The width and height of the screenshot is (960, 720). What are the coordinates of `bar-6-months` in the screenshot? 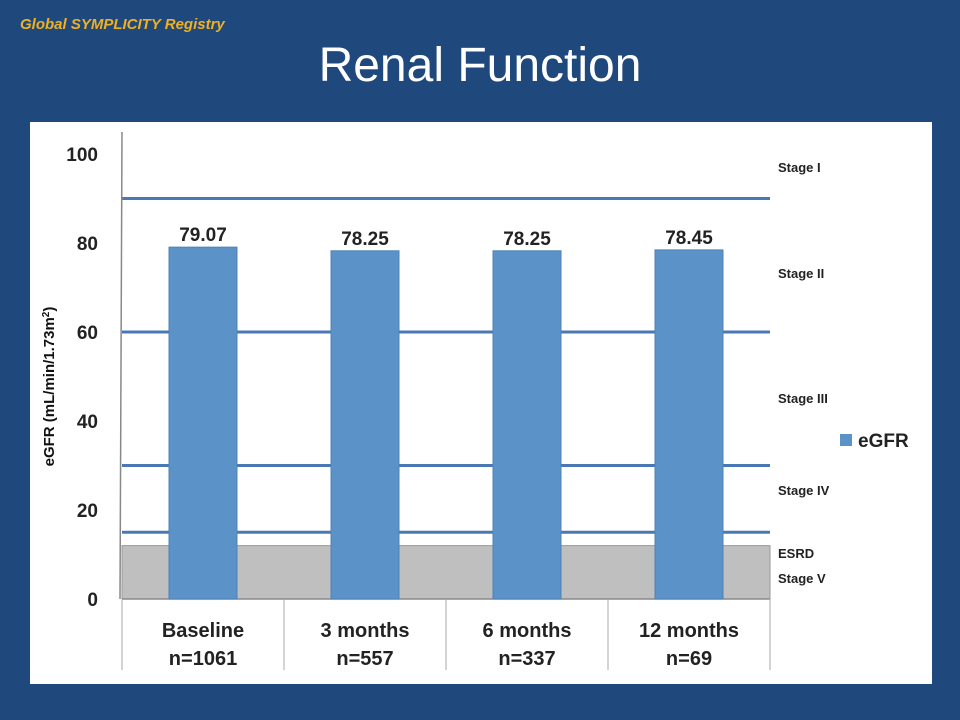 It's located at (527, 425).